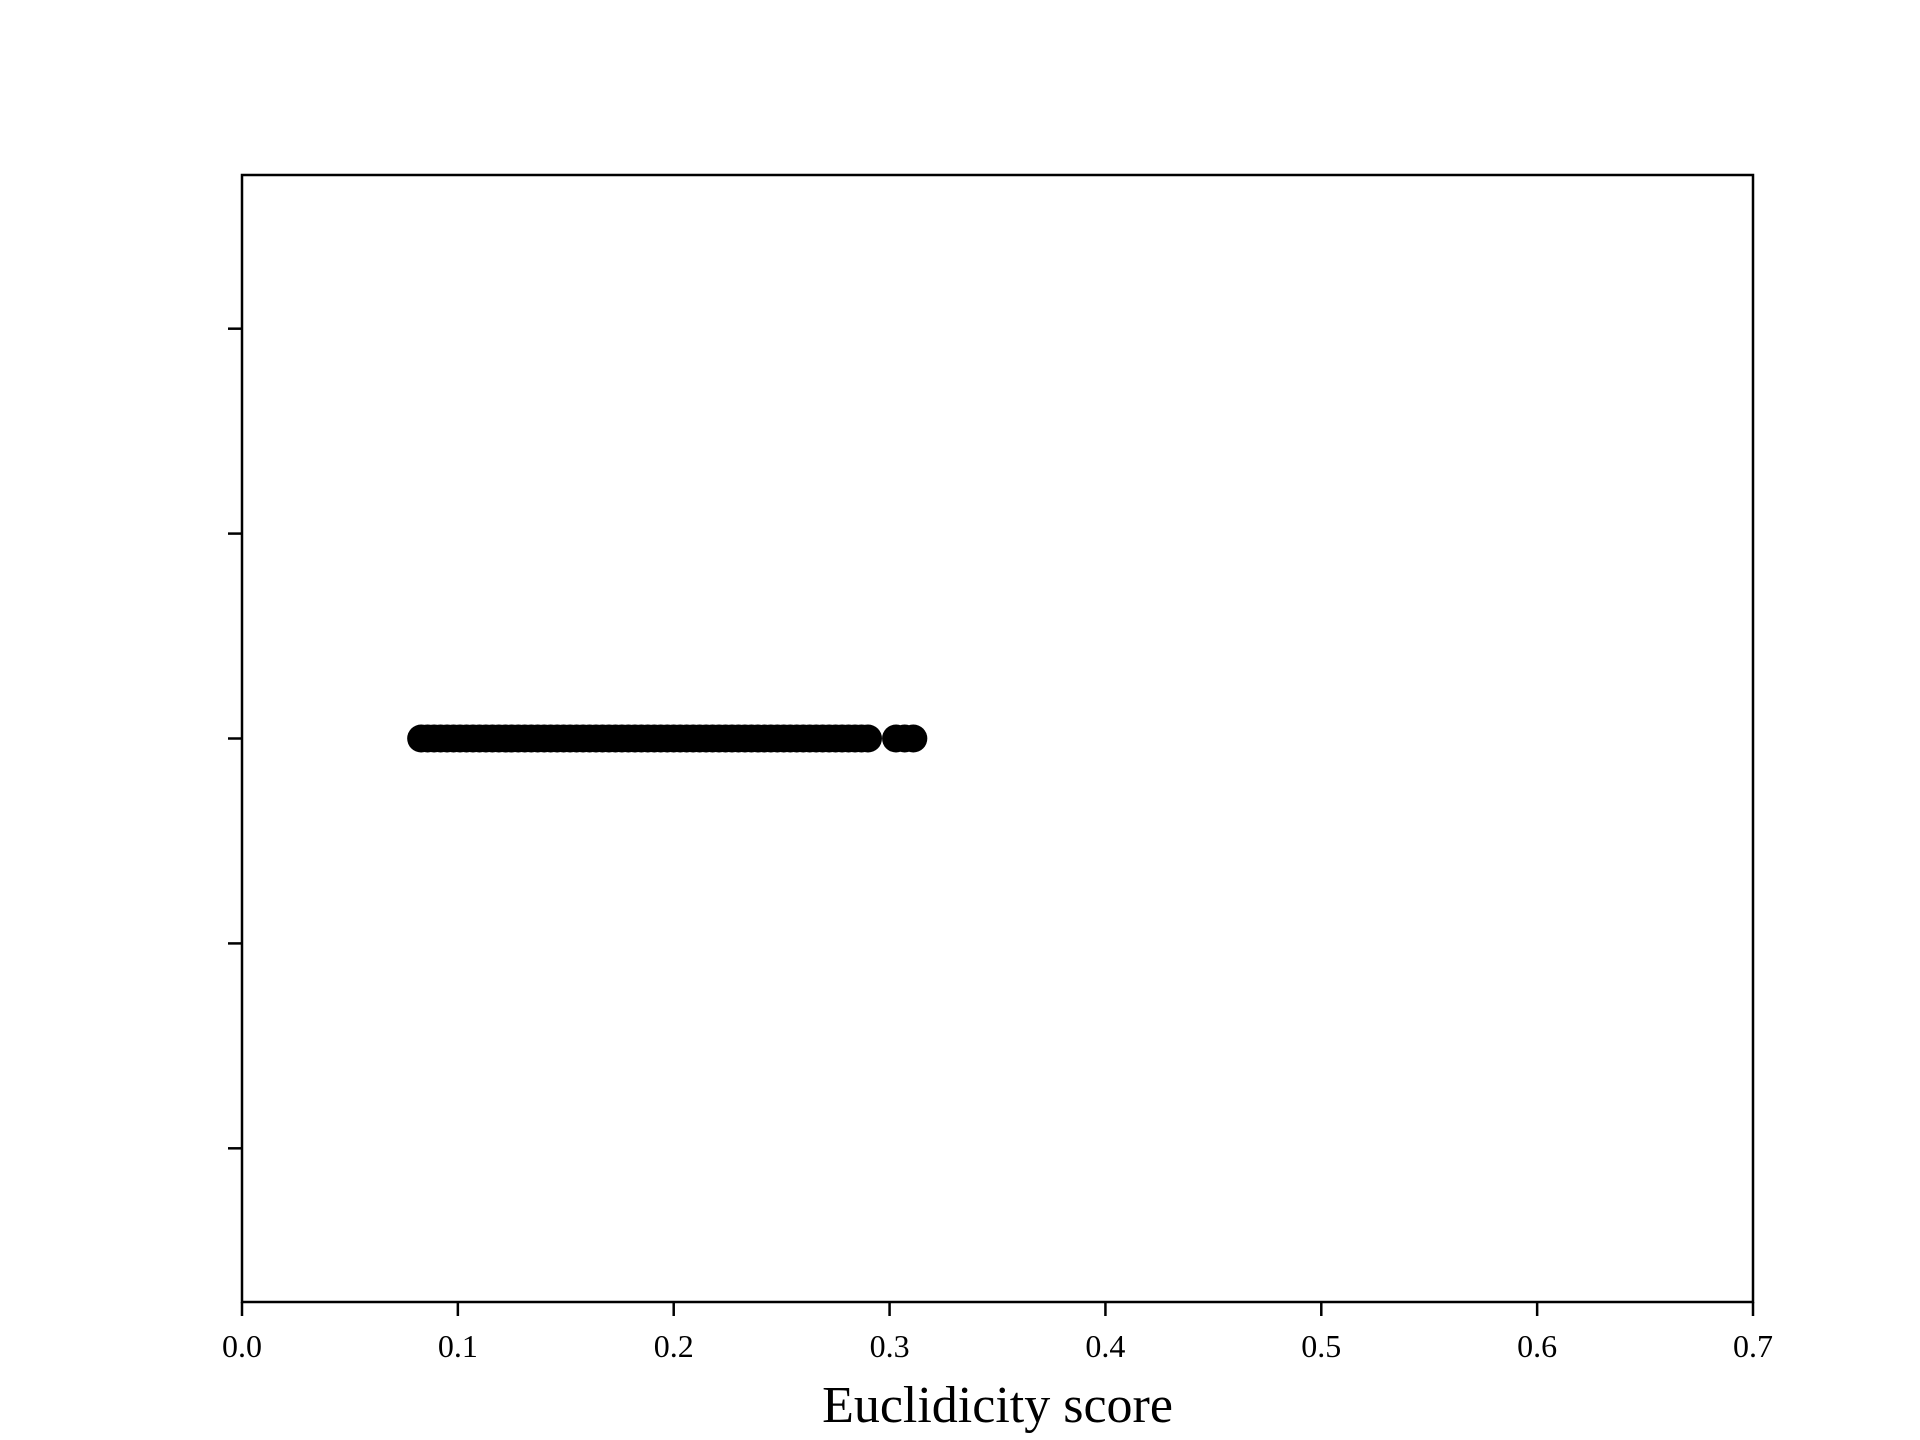  Describe the element at coordinates (1753, 1346) in the screenshot. I see `x-tick-label: 0.7` at that location.